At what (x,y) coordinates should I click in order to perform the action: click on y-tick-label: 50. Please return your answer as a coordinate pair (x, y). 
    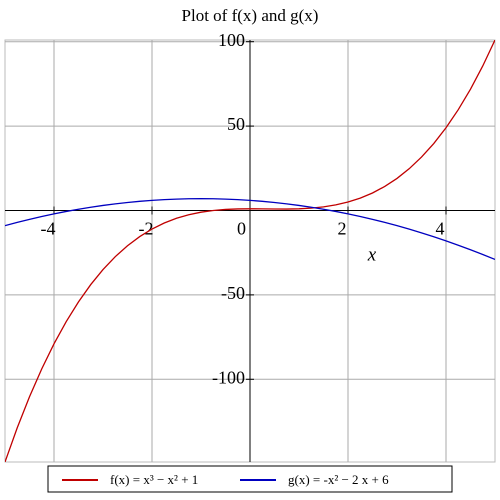
    Looking at the image, I should click on (236, 124).